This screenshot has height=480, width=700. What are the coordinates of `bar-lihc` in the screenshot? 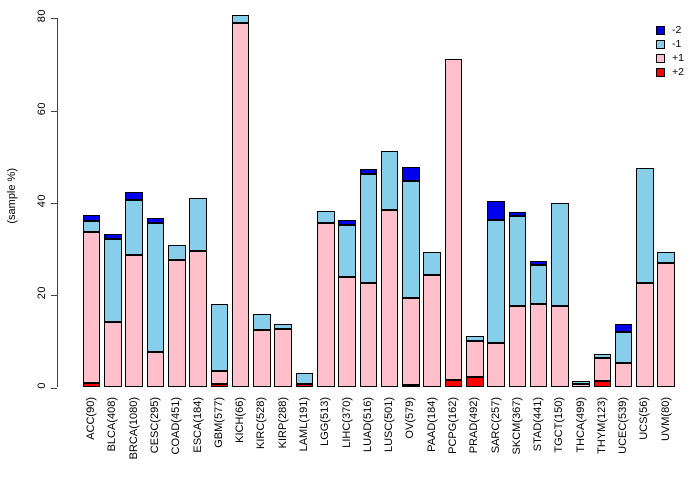 It's located at (347, 303).